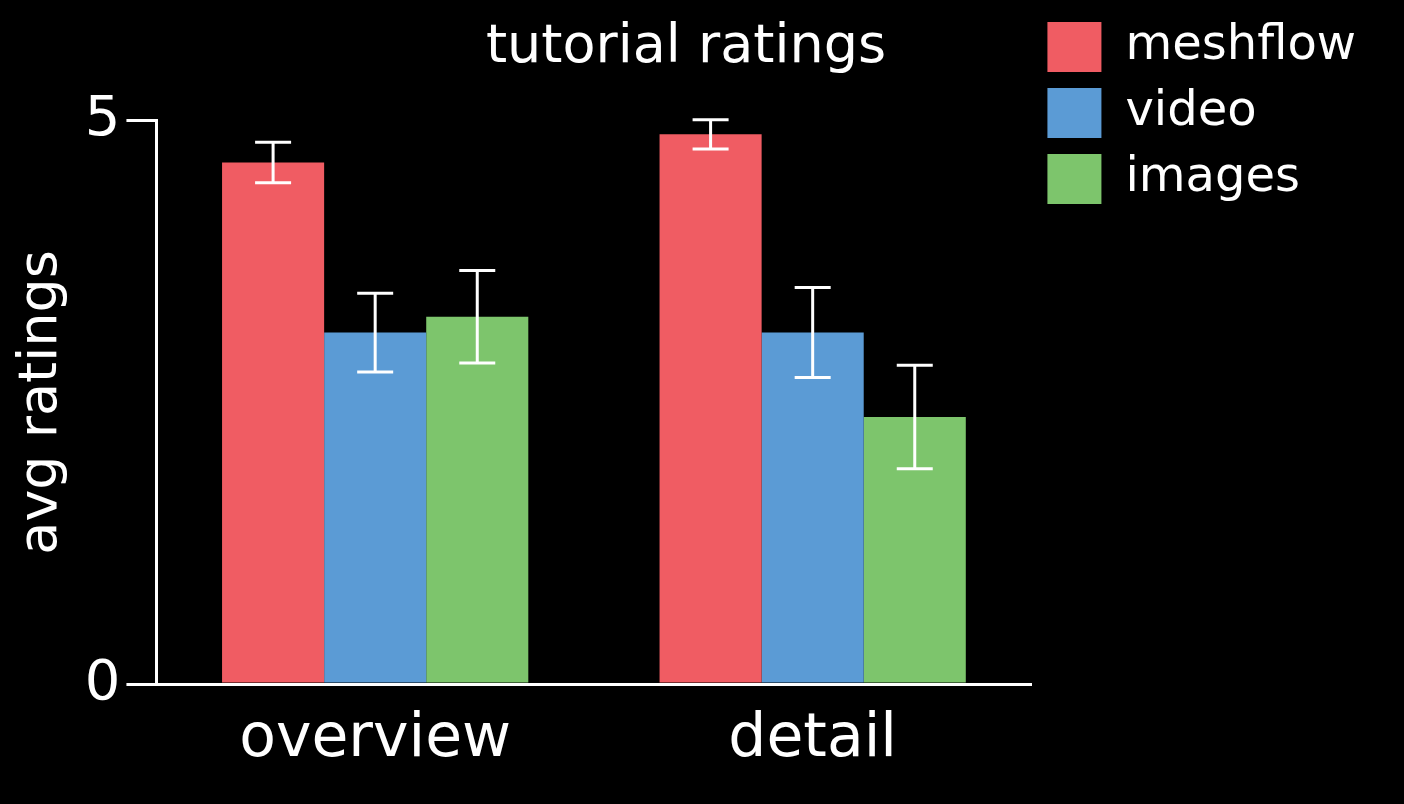 This screenshot has width=1404, height=804. I want to click on chart-title: tutorial ratings, so click(686, 44).